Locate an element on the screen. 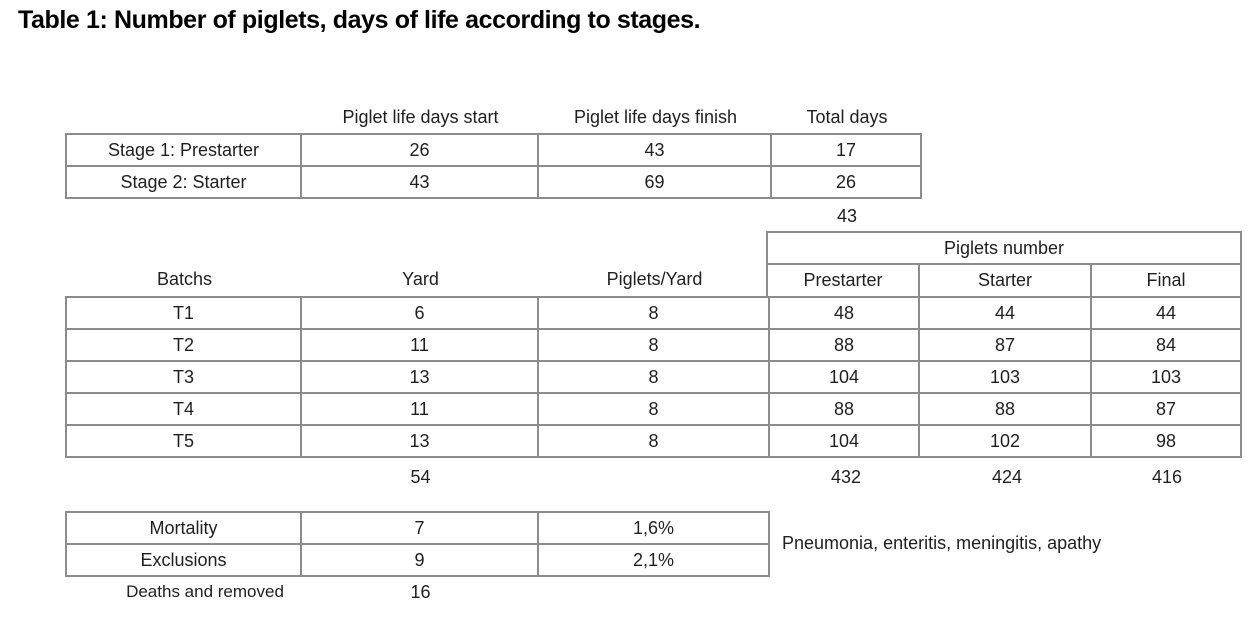  table-cell: T2 is located at coordinates (184, 346).